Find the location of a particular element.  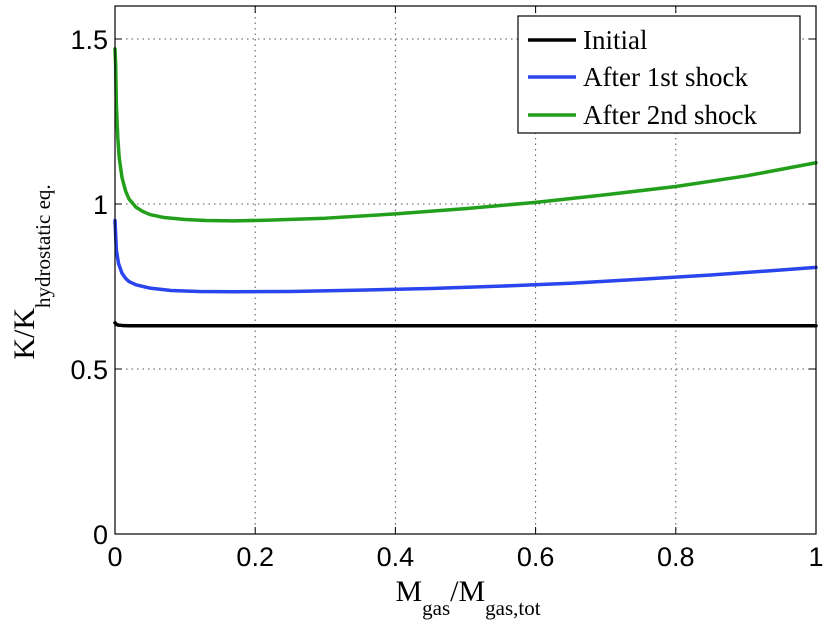

x-tick-label: 0.8 is located at coordinates (676, 557).